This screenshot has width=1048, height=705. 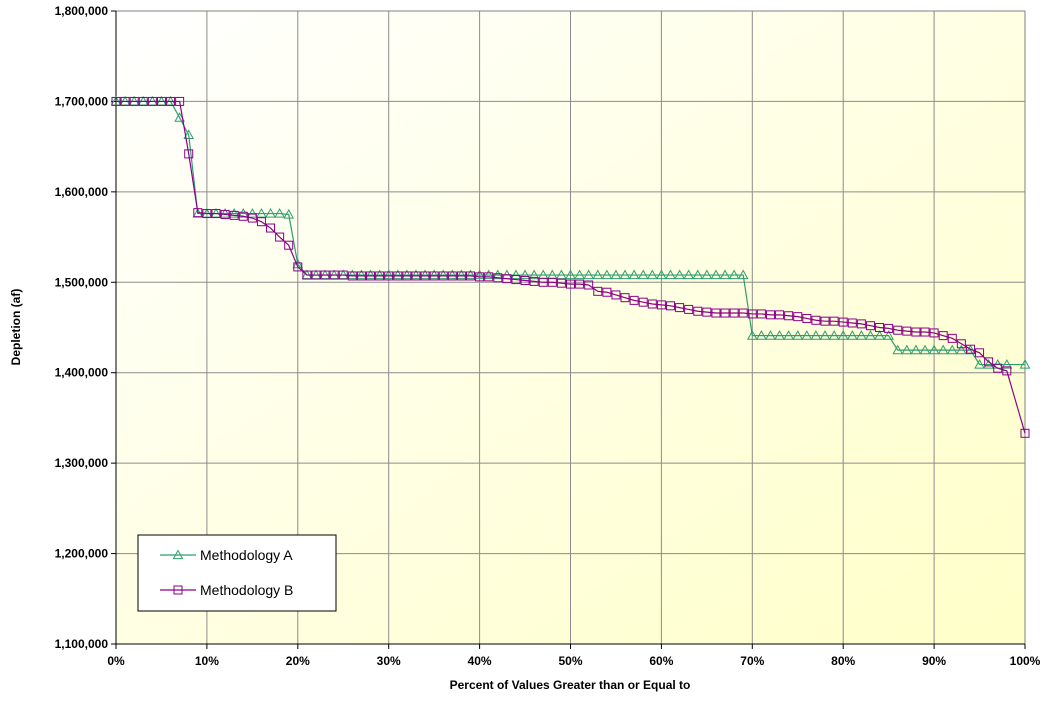 I want to click on y-tick-label: 1,500,000, so click(x=82, y=282).